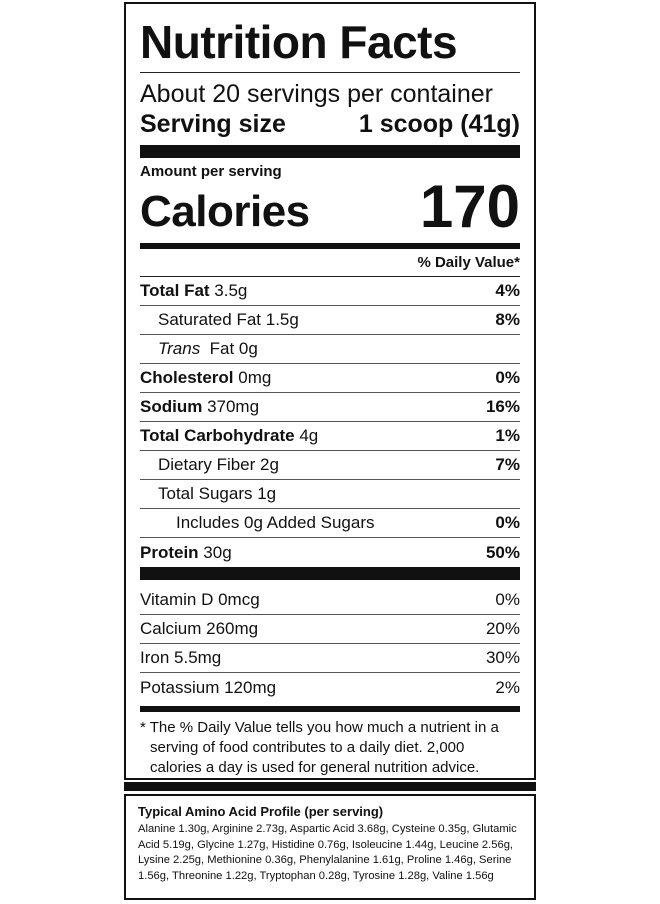  What do you see at coordinates (330, 378) in the screenshot?
I see `nutrient-row-cholesterol: Cholesterol 0mg 0%` at bounding box center [330, 378].